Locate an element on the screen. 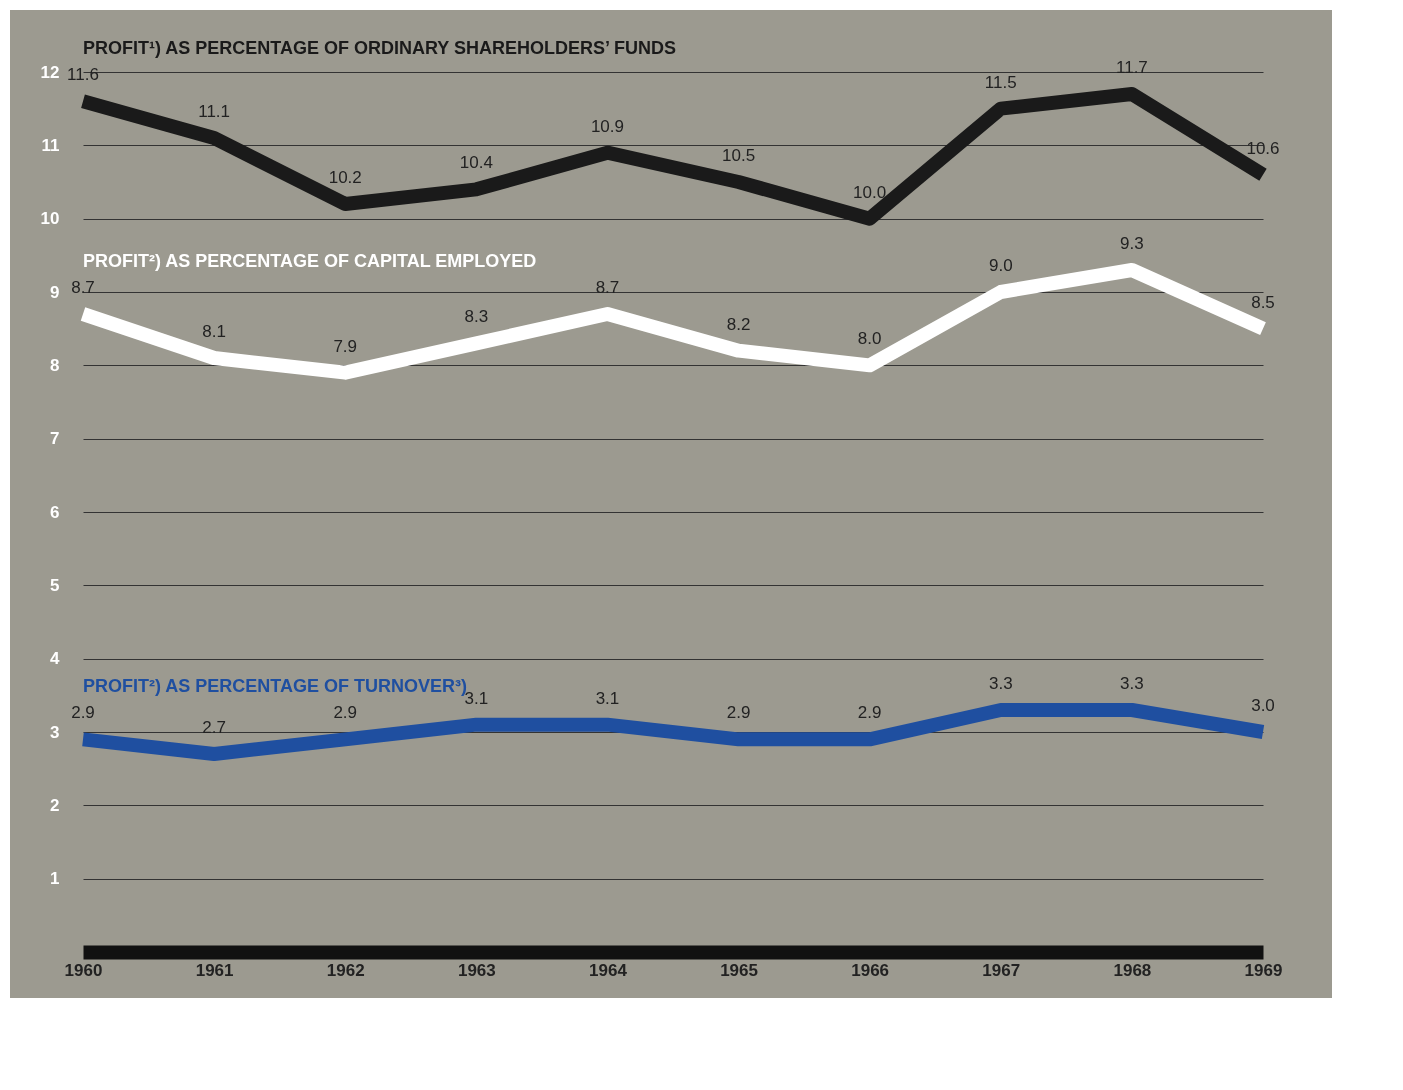 This screenshot has height=1090, width=1403. data-label: 8.1 is located at coordinates (214, 331).